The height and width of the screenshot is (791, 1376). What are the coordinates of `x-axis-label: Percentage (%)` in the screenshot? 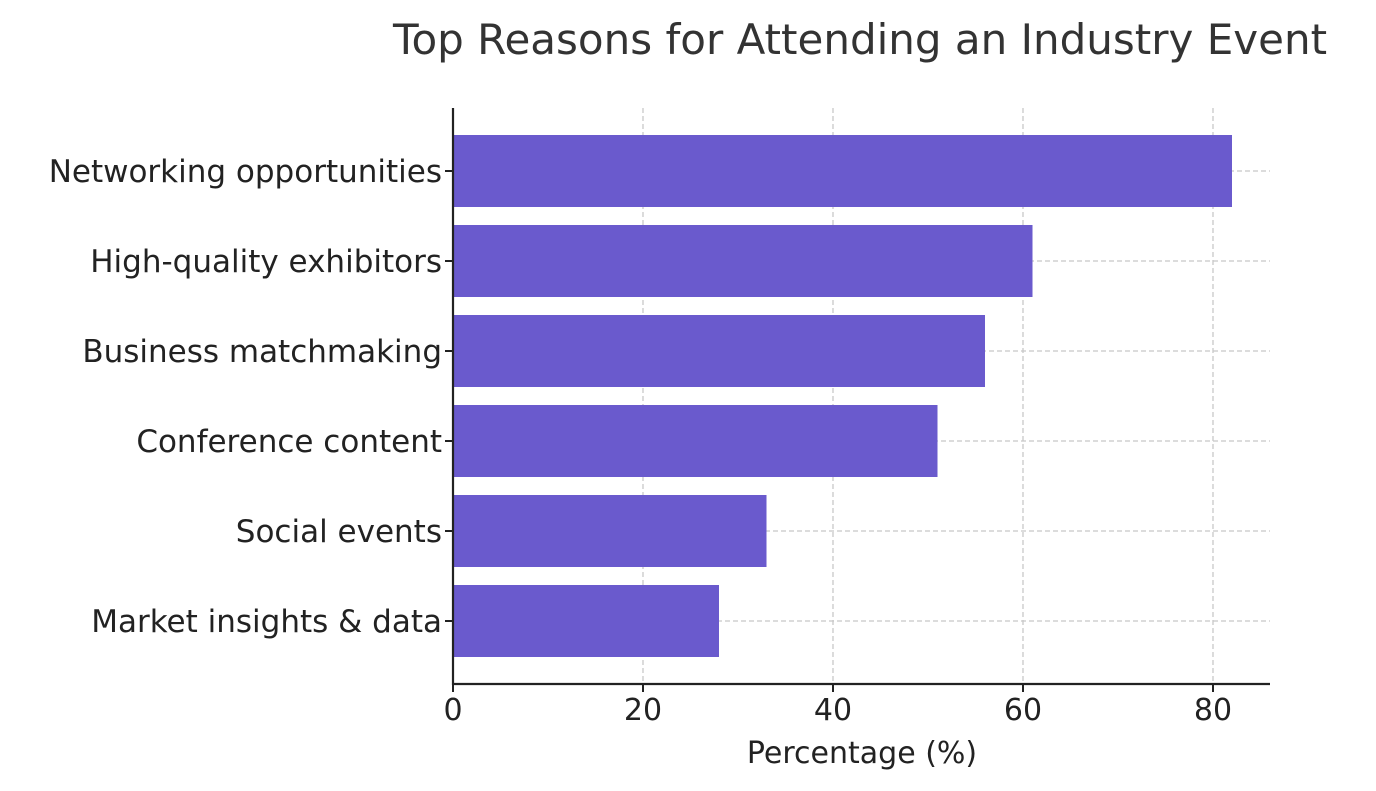 It's located at (862, 753).